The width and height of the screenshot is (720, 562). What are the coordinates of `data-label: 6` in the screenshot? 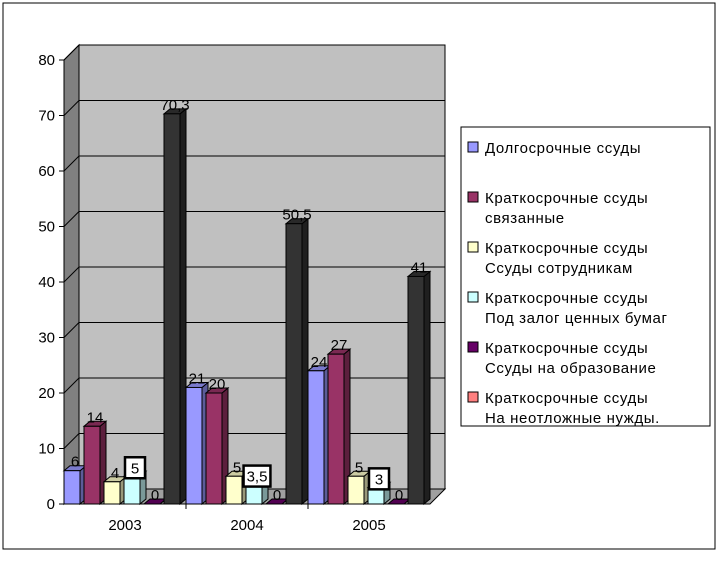 It's located at (75, 462).